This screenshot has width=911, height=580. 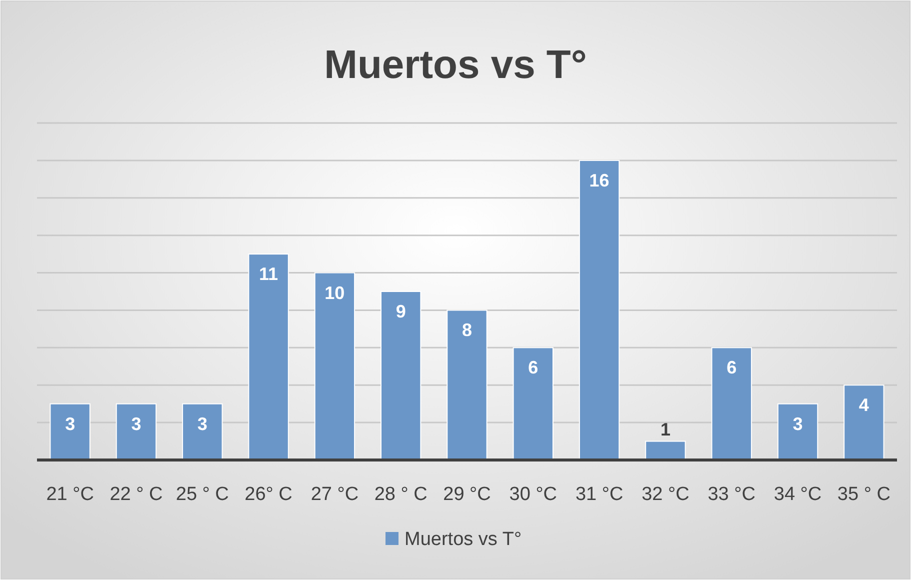 What do you see at coordinates (268, 494) in the screenshot?
I see `x-tick-label: 26° C` at bounding box center [268, 494].